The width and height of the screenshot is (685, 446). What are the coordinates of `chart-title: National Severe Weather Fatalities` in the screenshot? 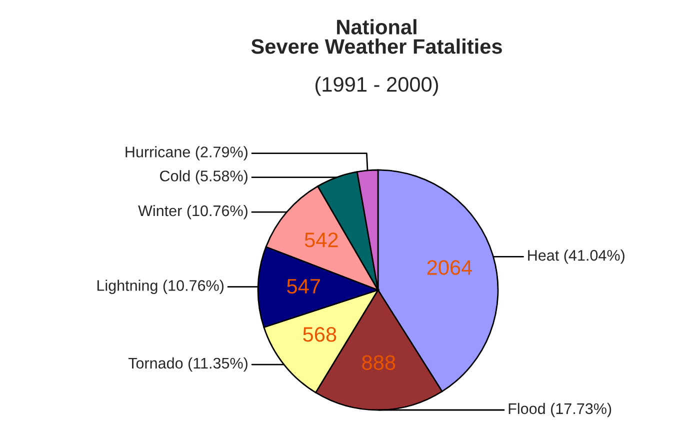 It's located at (376, 36).